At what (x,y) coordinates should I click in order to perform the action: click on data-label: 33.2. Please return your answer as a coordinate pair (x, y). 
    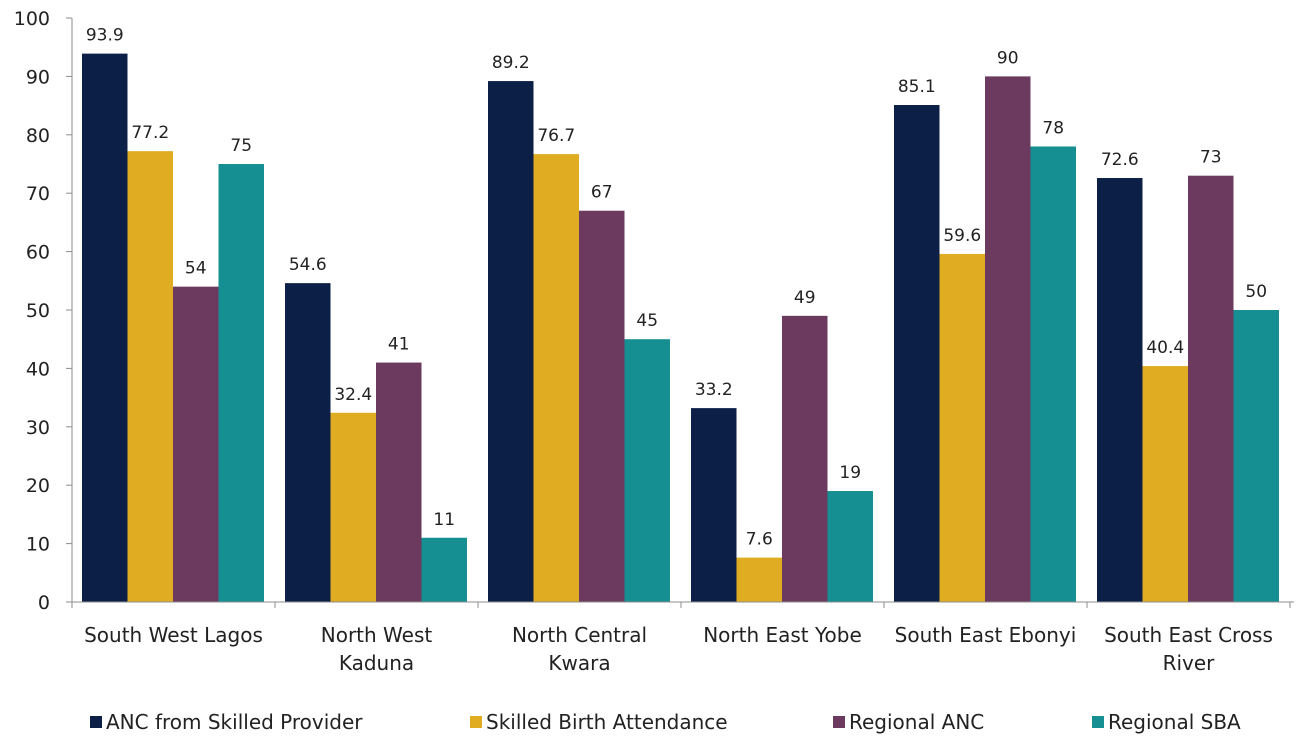
    Looking at the image, I should click on (714, 390).